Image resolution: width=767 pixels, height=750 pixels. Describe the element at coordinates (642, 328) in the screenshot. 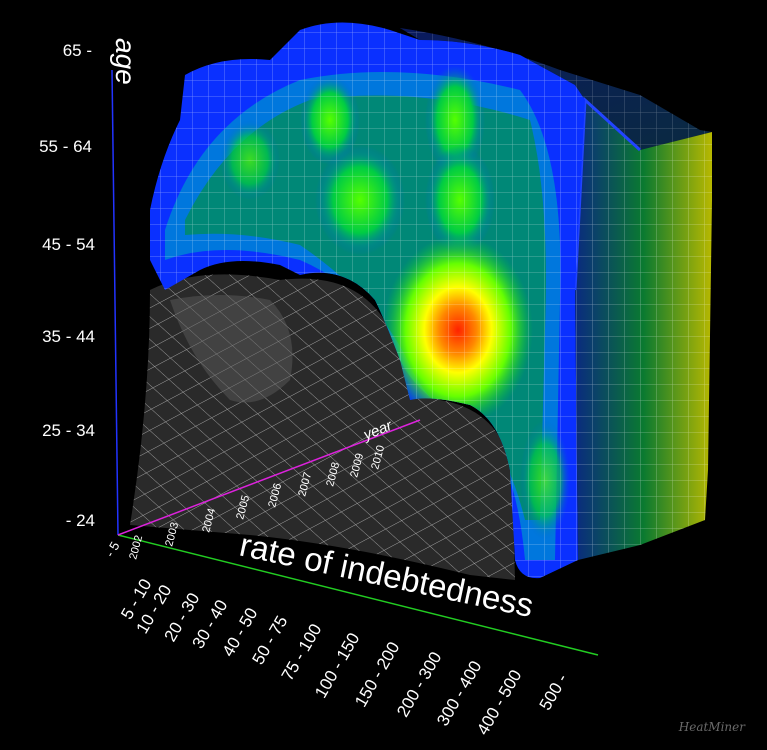

I see `side-face` at that location.